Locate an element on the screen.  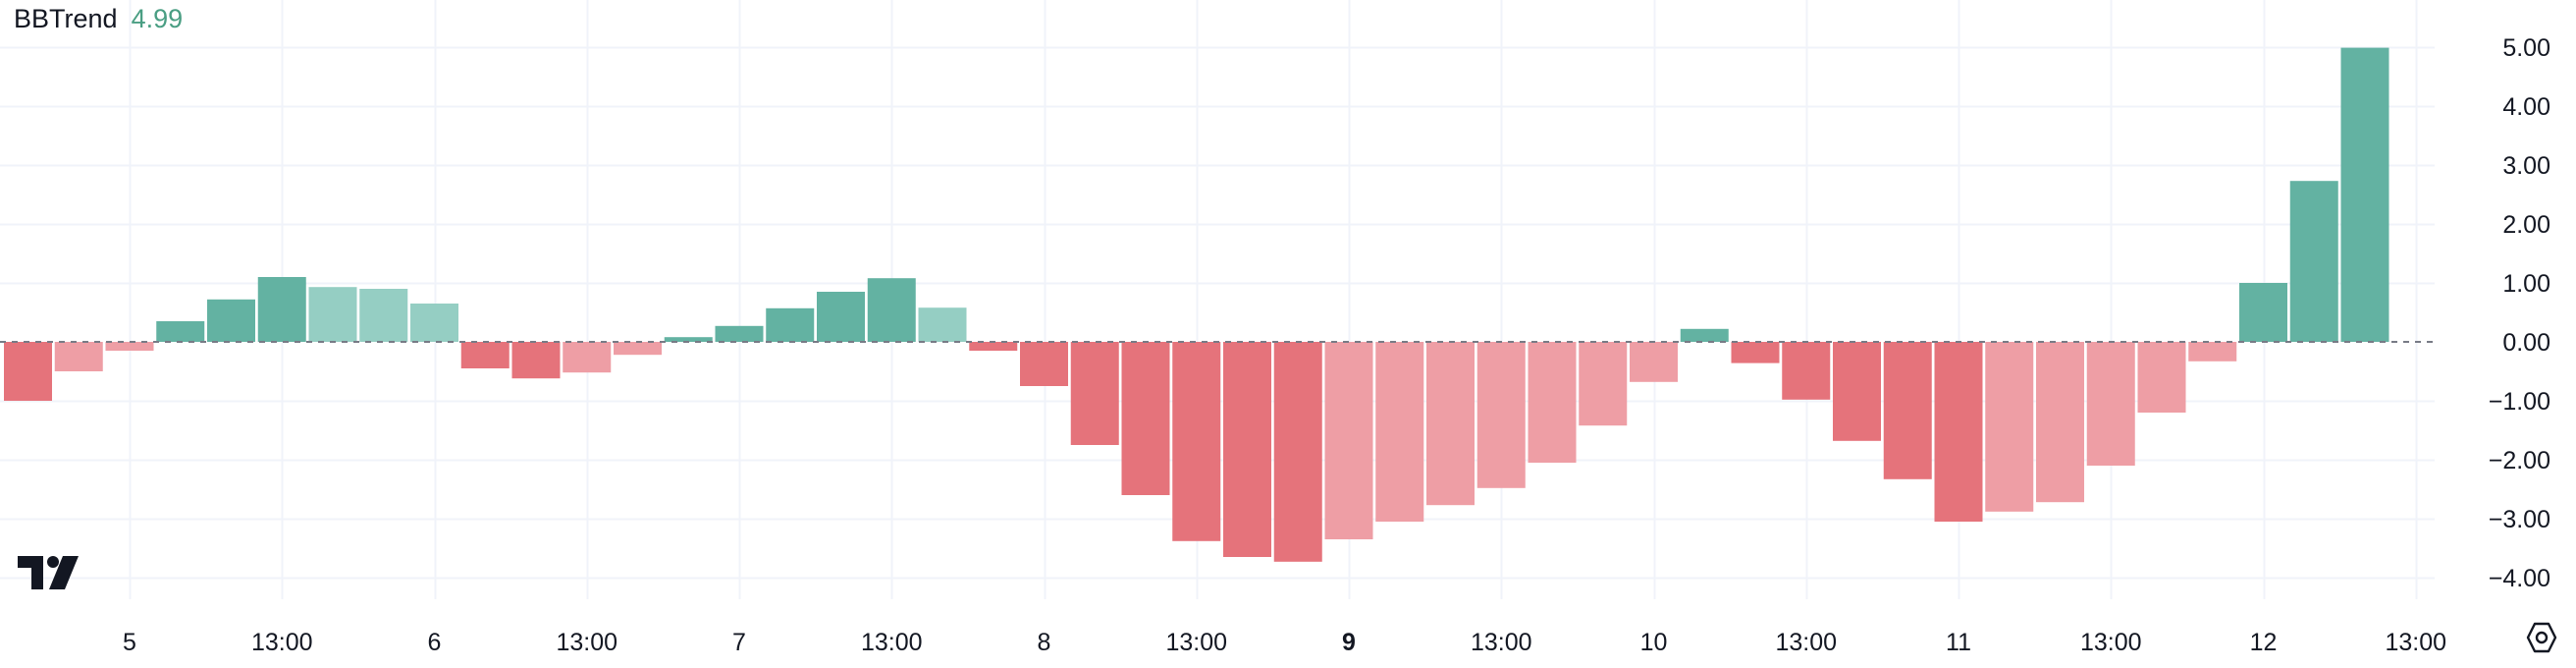
y-tick-label-7: −2.00 is located at coordinates (2519, 460).